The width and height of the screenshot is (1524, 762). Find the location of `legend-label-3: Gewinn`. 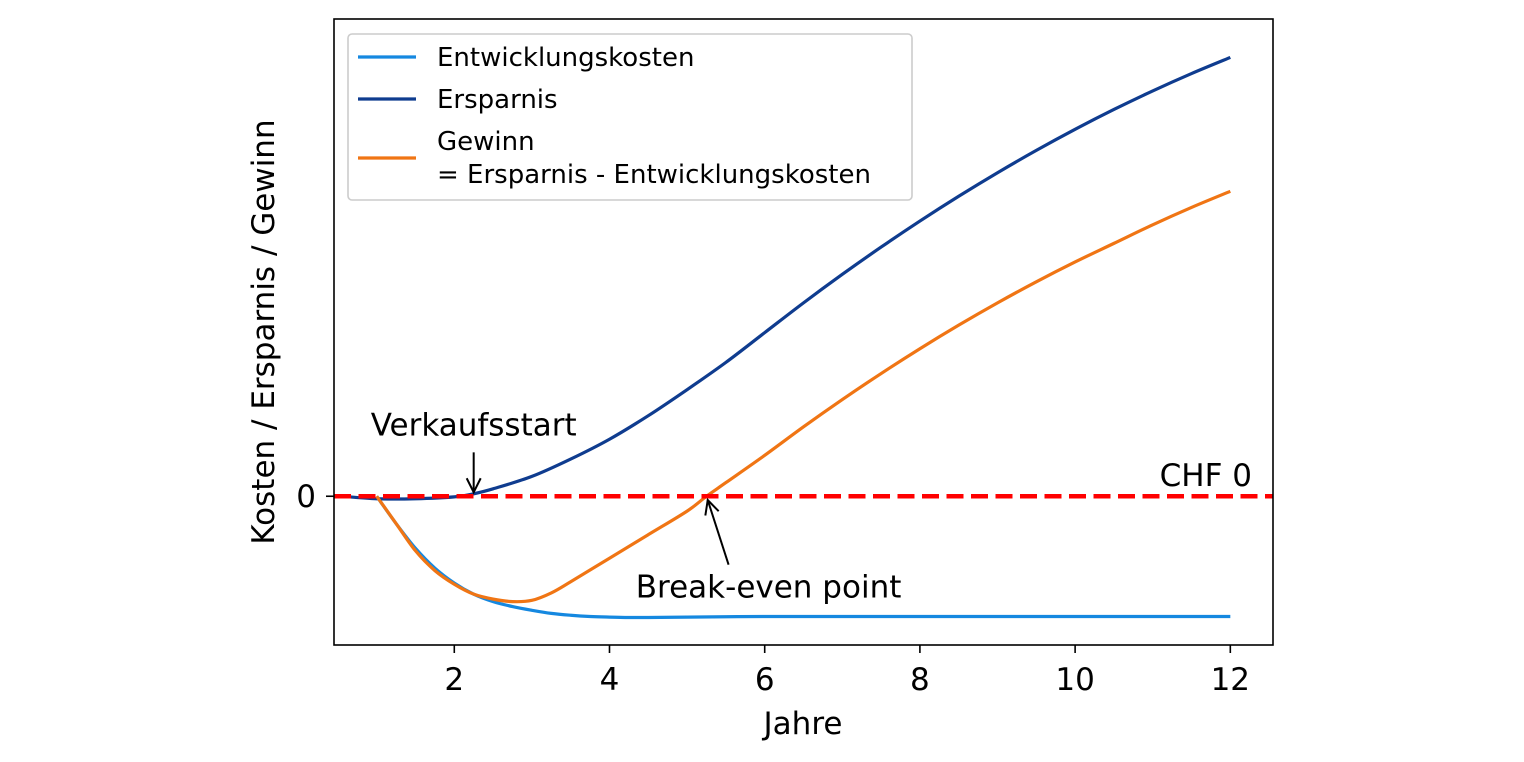

legend-label-3: Gewinn is located at coordinates (486, 142).